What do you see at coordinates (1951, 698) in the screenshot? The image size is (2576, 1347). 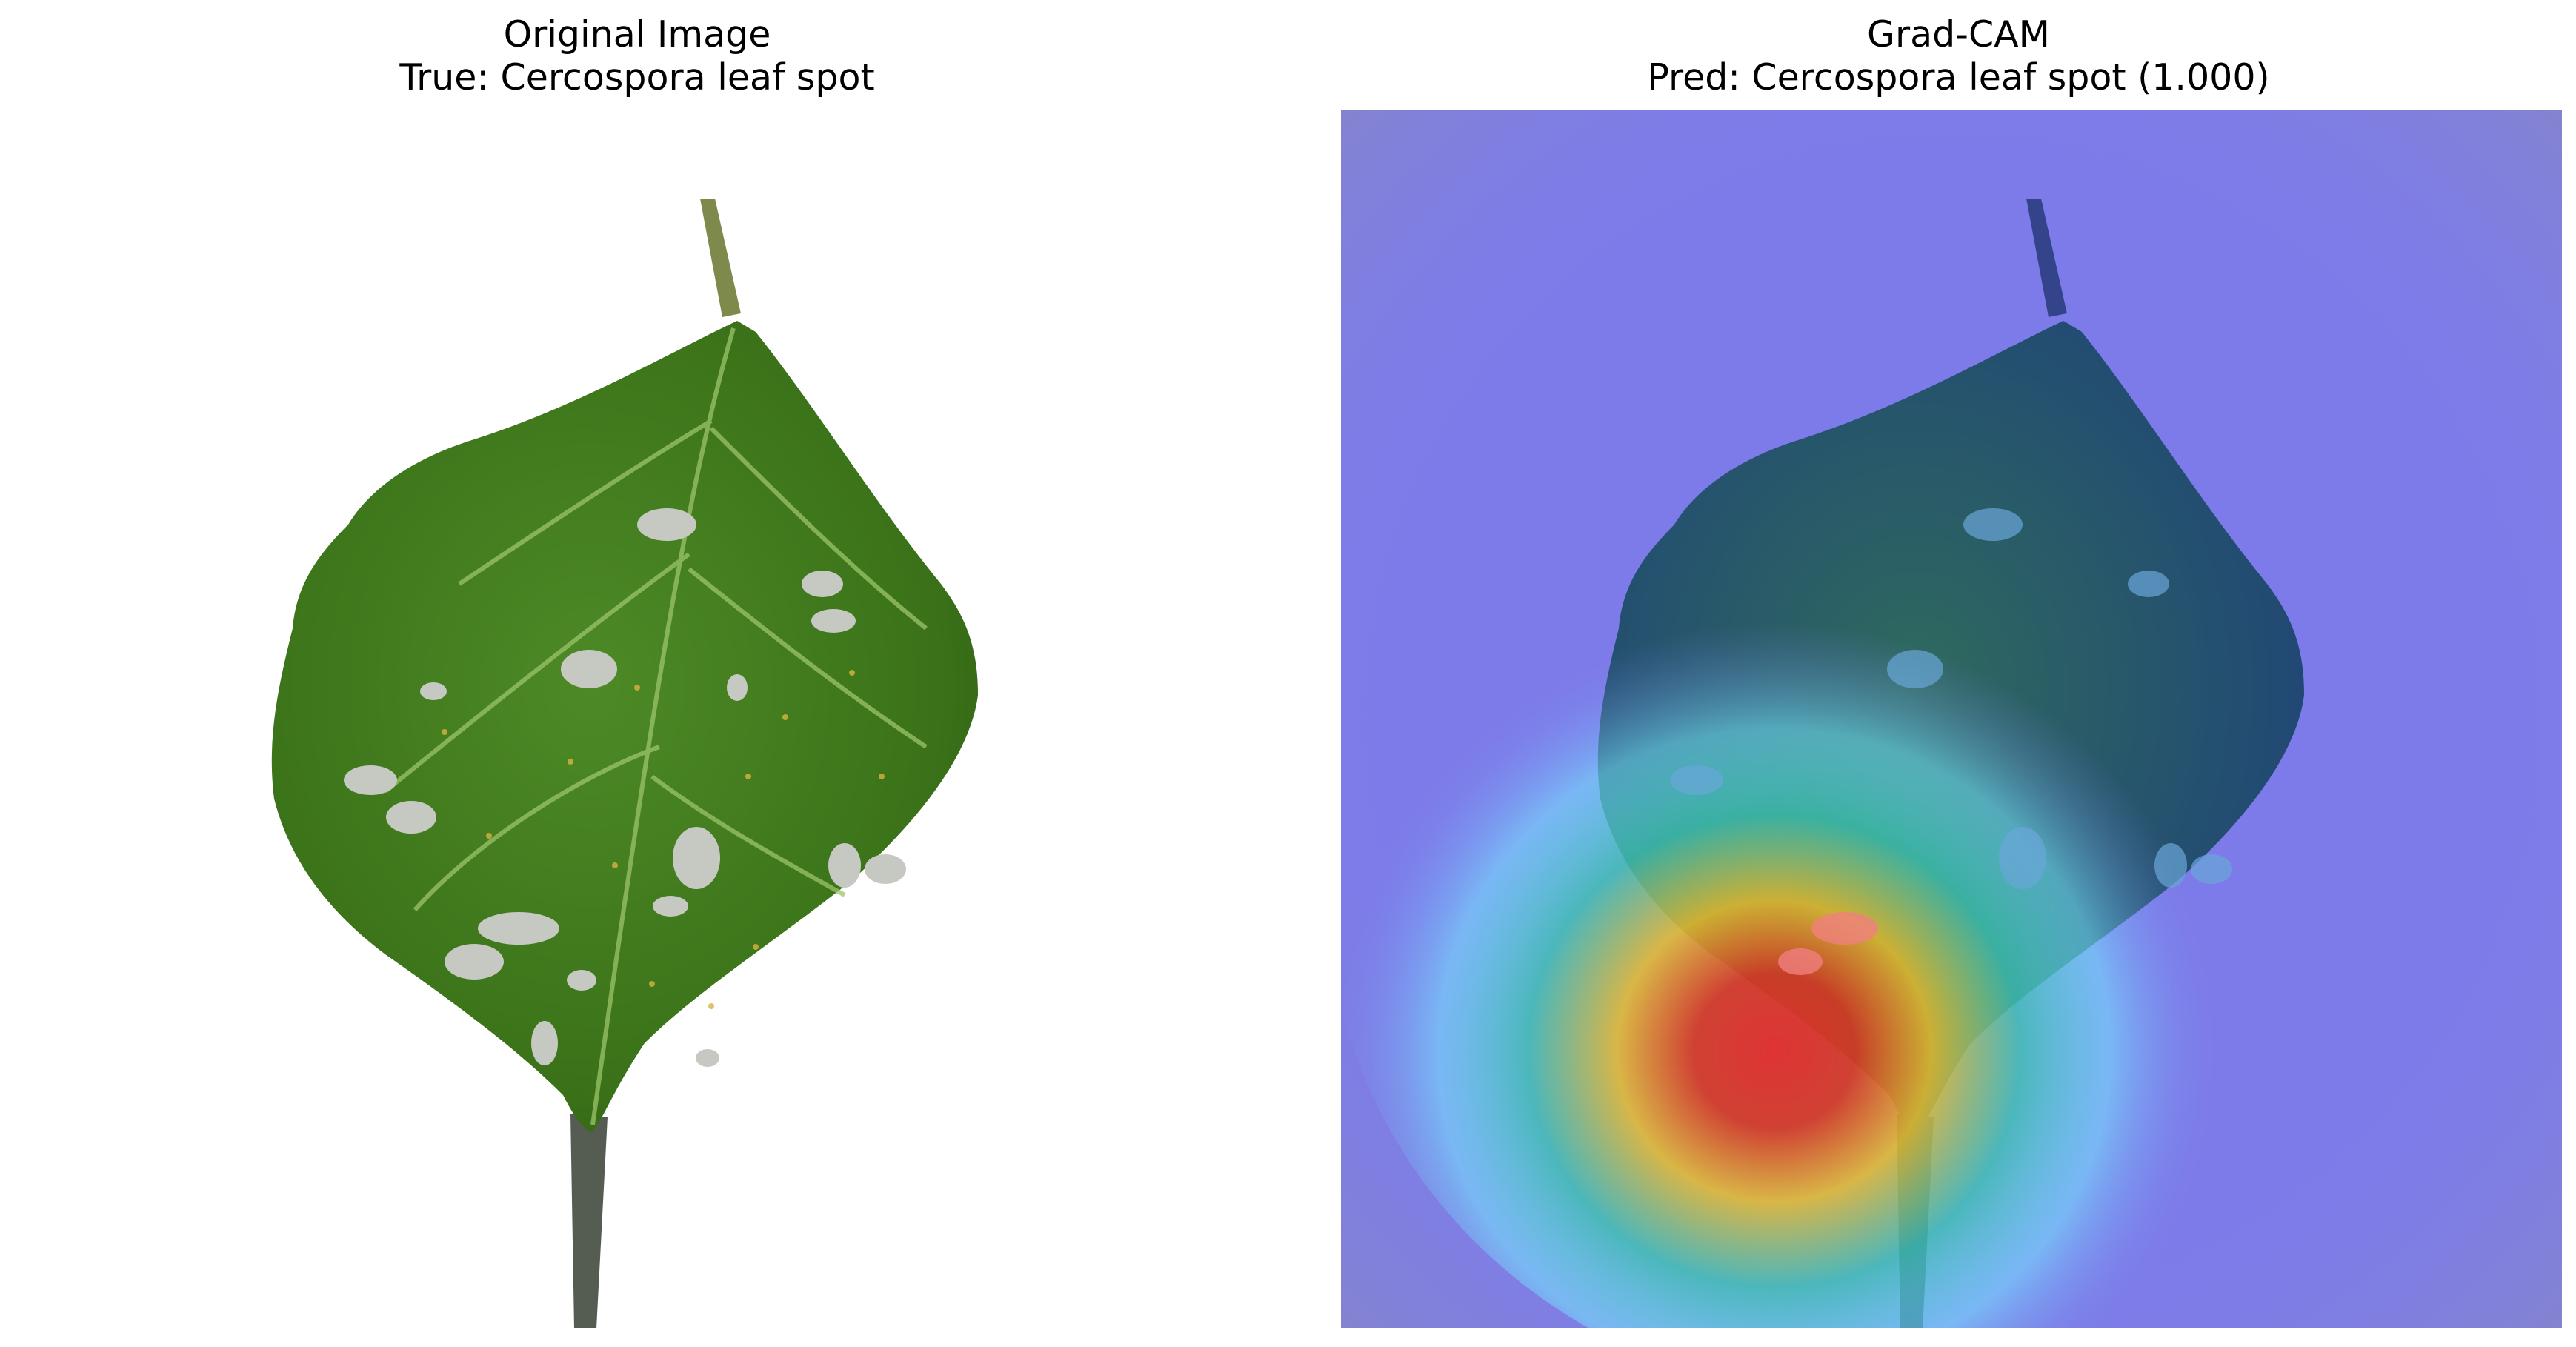 I see `gradcam-lesions` at bounding box center [1951, 698].